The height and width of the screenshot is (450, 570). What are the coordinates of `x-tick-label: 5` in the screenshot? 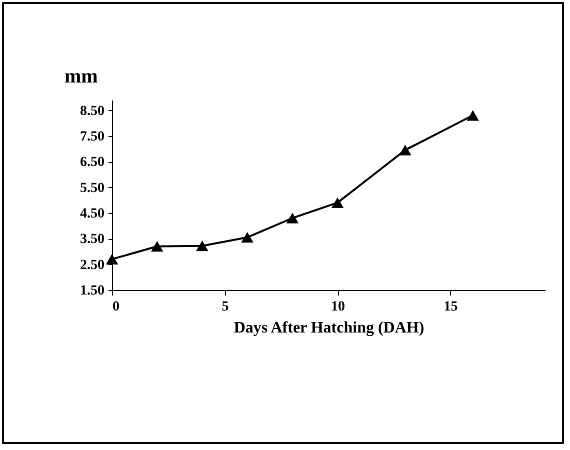 It's located at (225, 307).